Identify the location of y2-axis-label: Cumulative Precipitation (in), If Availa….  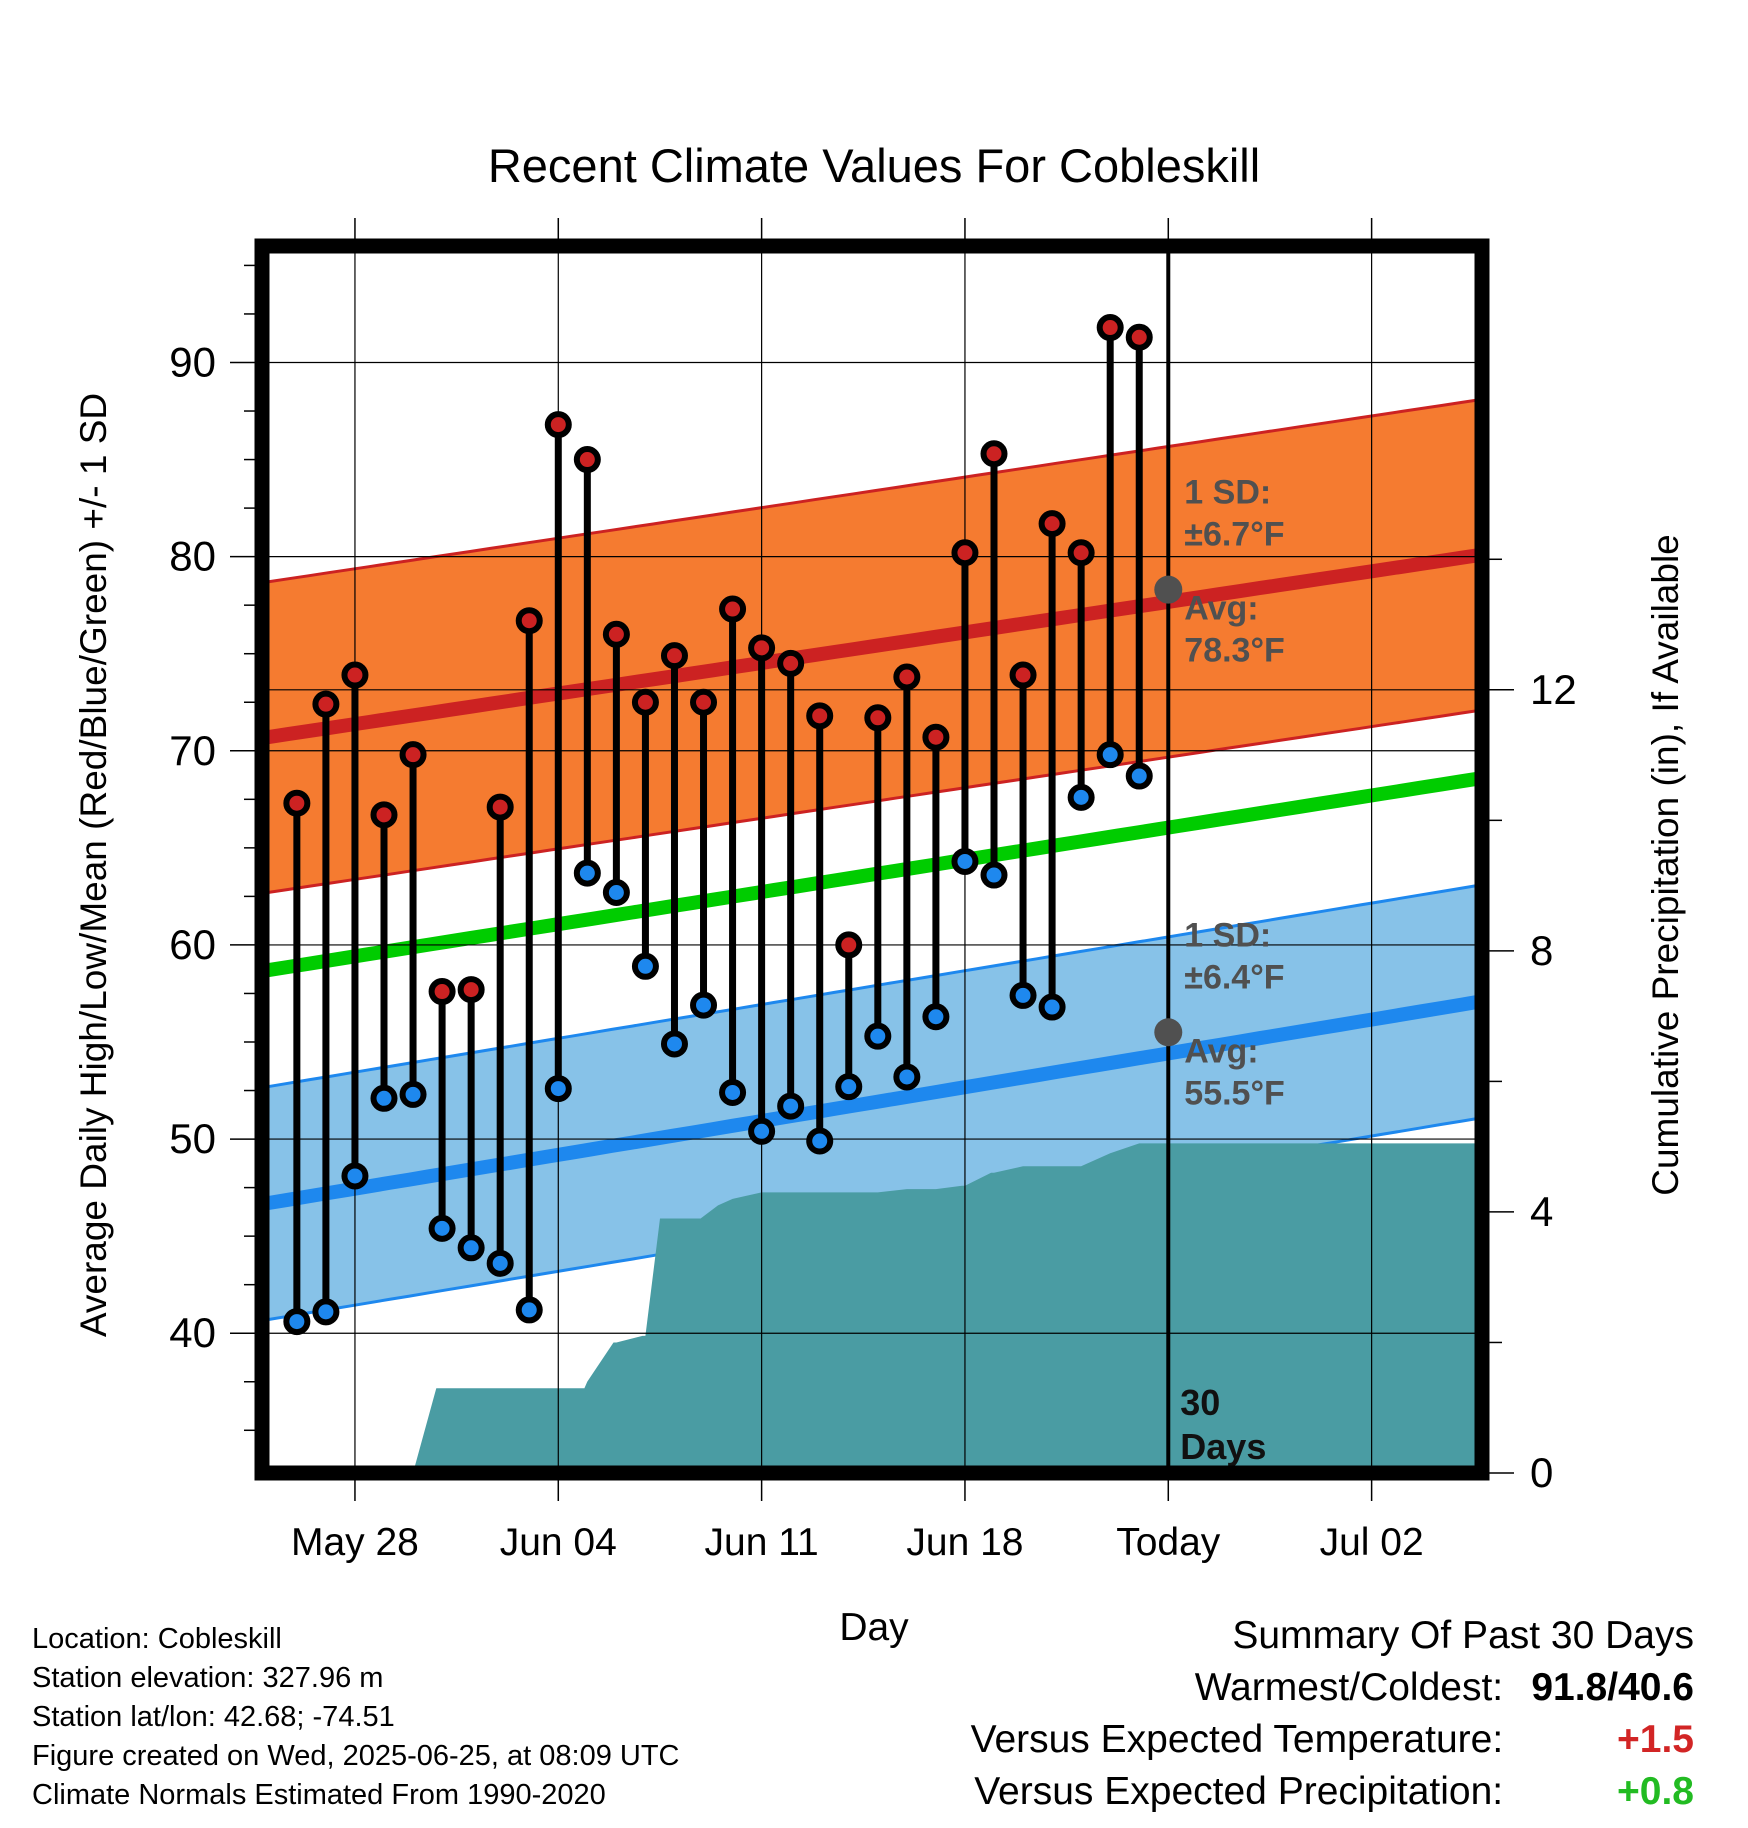
(1665, 865).